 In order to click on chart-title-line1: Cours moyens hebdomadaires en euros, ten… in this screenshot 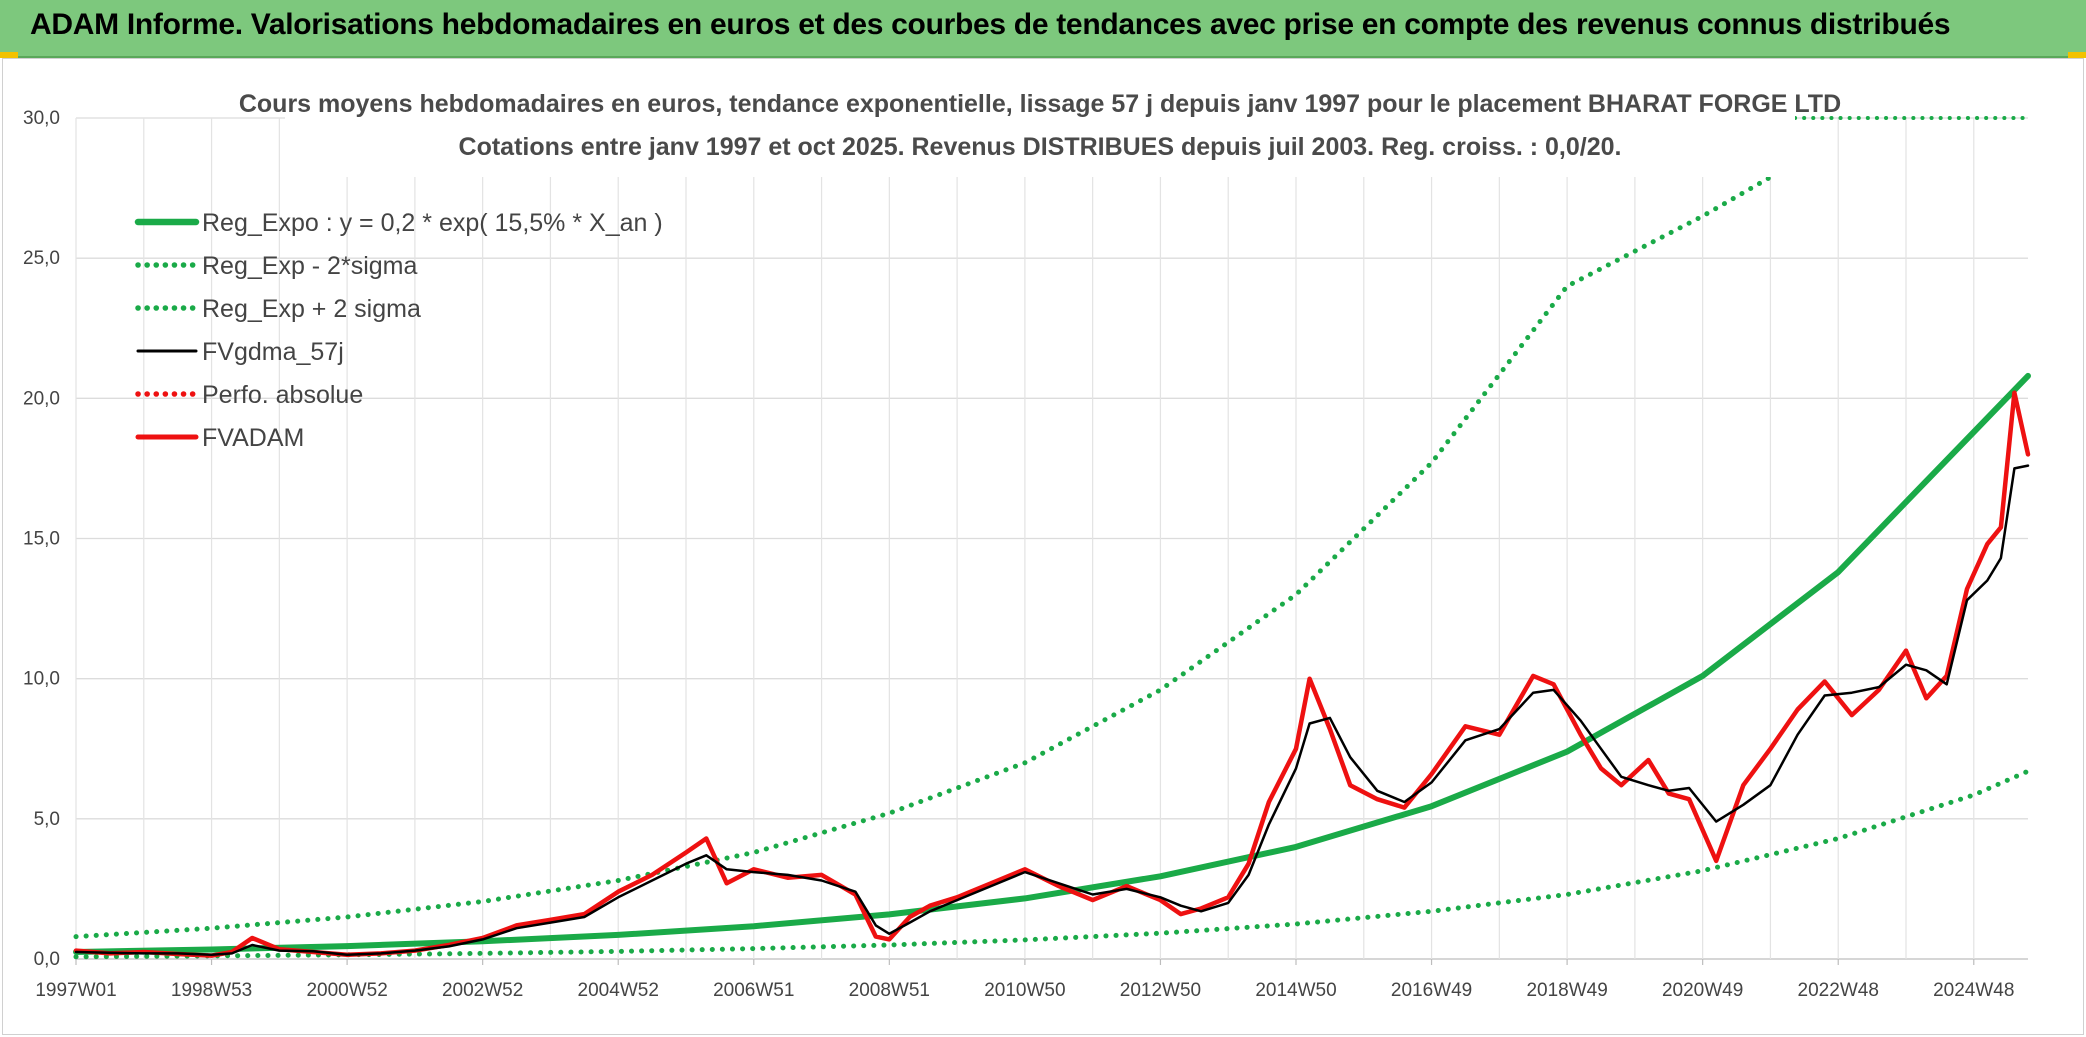, I will do `click(1040, 104)`.